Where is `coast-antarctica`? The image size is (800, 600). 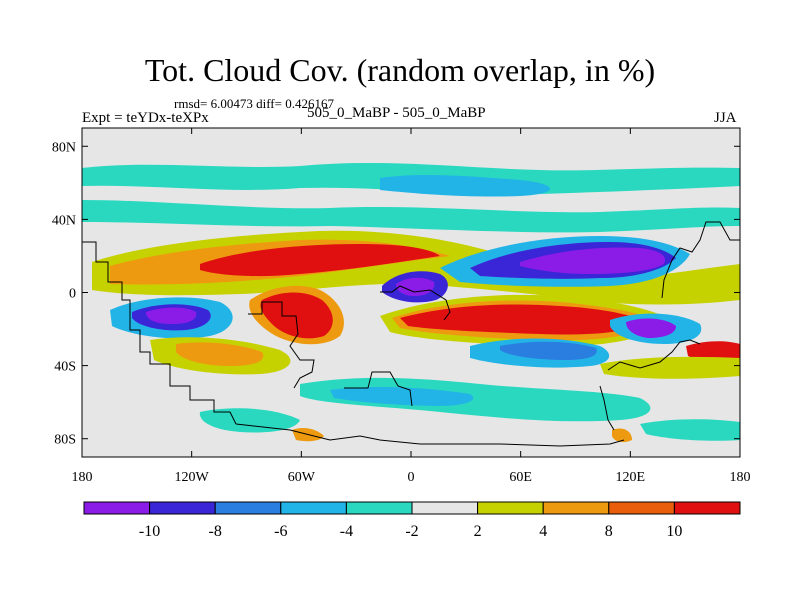 coast-antarctica is located at coordinates (430, 435).